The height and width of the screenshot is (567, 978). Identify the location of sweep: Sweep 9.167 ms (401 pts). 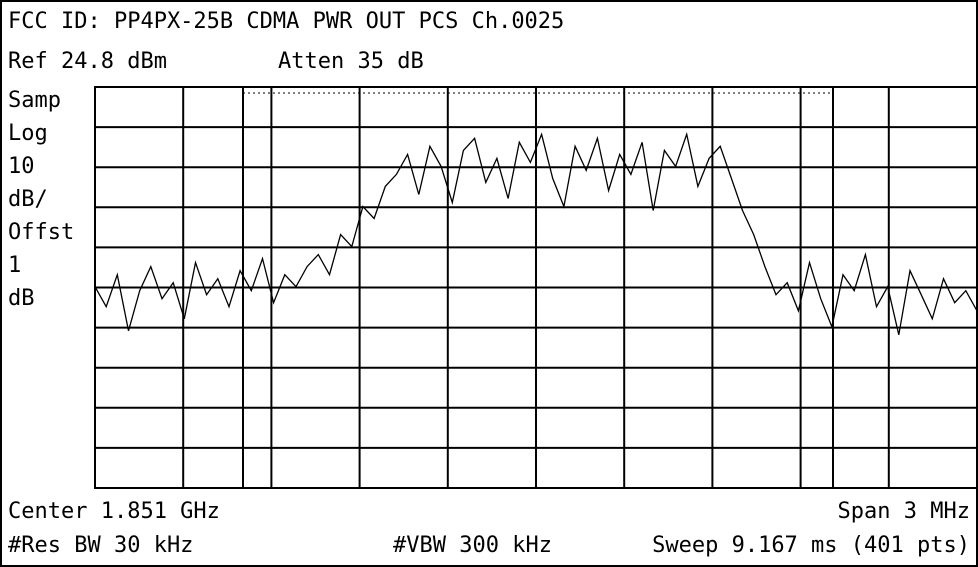
(811, 545).